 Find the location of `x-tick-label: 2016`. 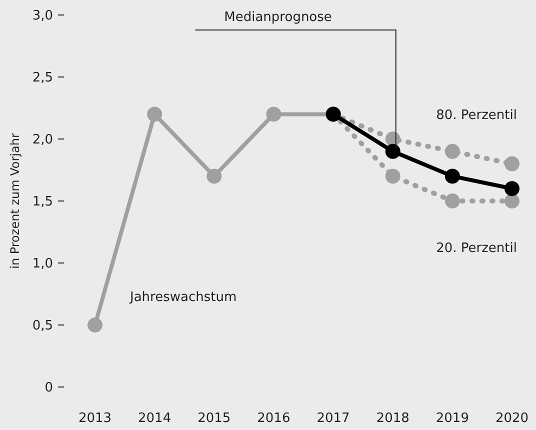

x-tick-label: 2016 is located at coordinates (273, 418).